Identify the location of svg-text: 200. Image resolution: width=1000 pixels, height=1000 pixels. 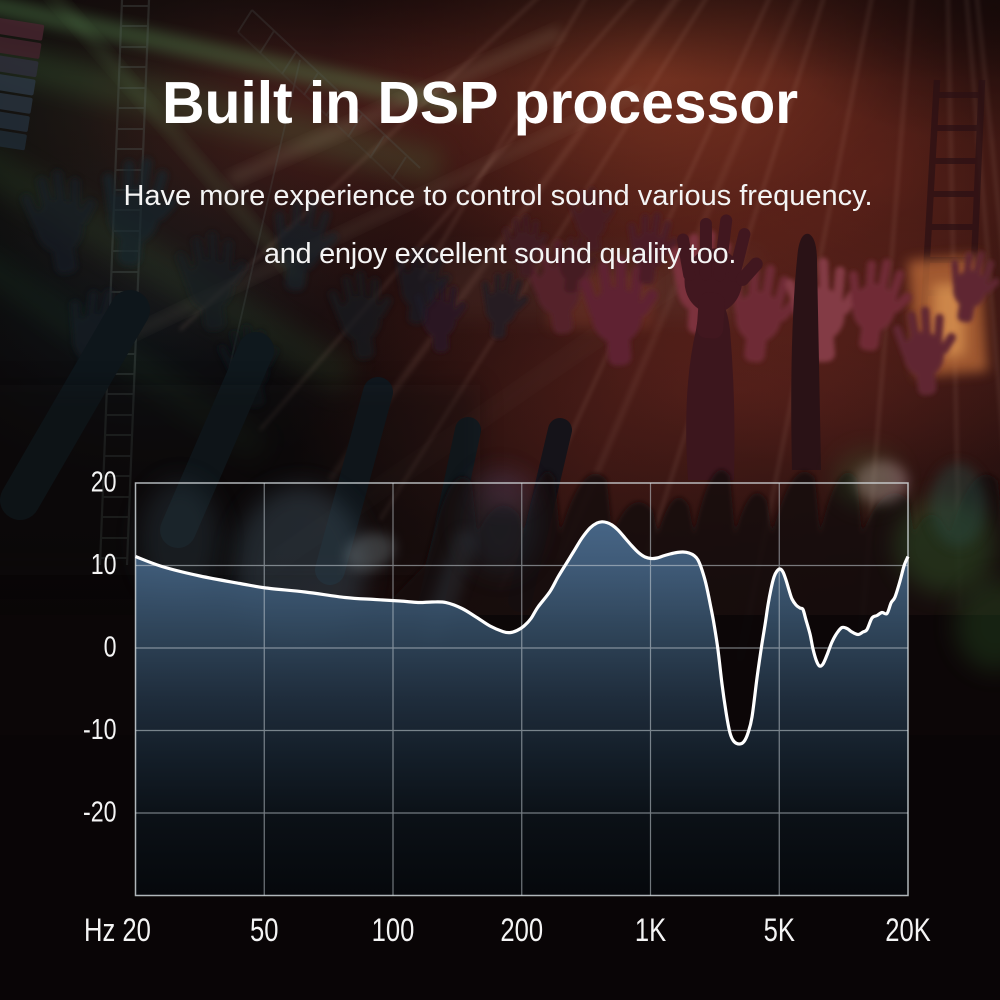
(521, 930).